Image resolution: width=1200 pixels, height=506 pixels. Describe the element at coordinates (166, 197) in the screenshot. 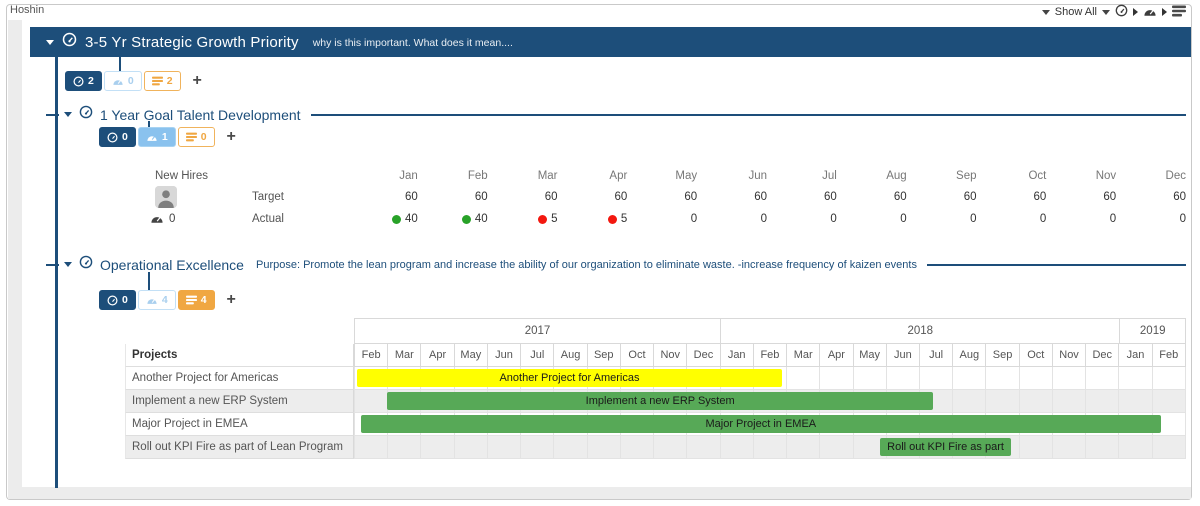

I see `avatar` at that location.